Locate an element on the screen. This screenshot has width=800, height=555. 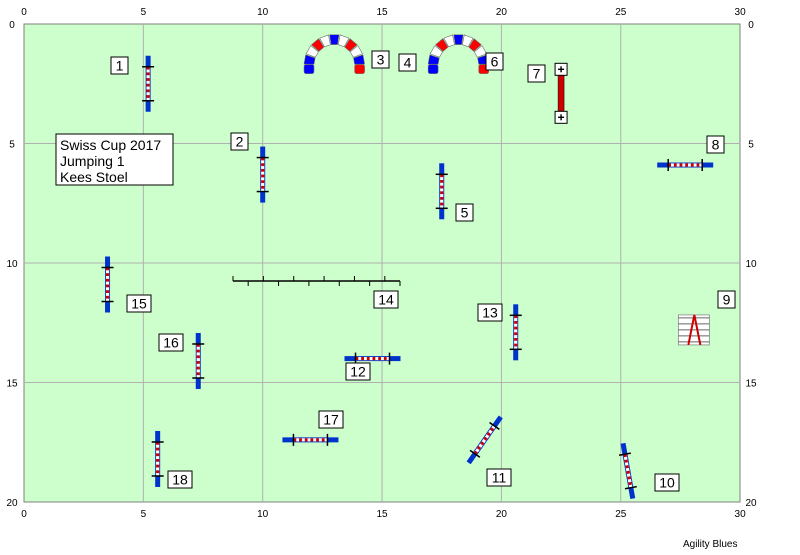
y-tick-right: 10 is located at coordinates (751, 264).